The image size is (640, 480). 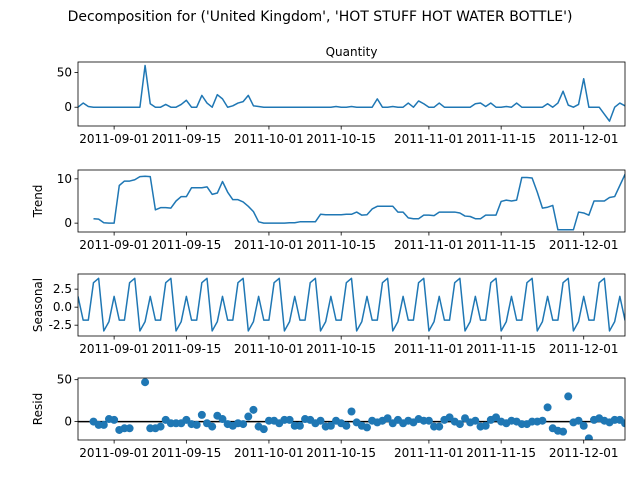 I want to click on ylabel-resid: Resid, so click(x=38, y=409).